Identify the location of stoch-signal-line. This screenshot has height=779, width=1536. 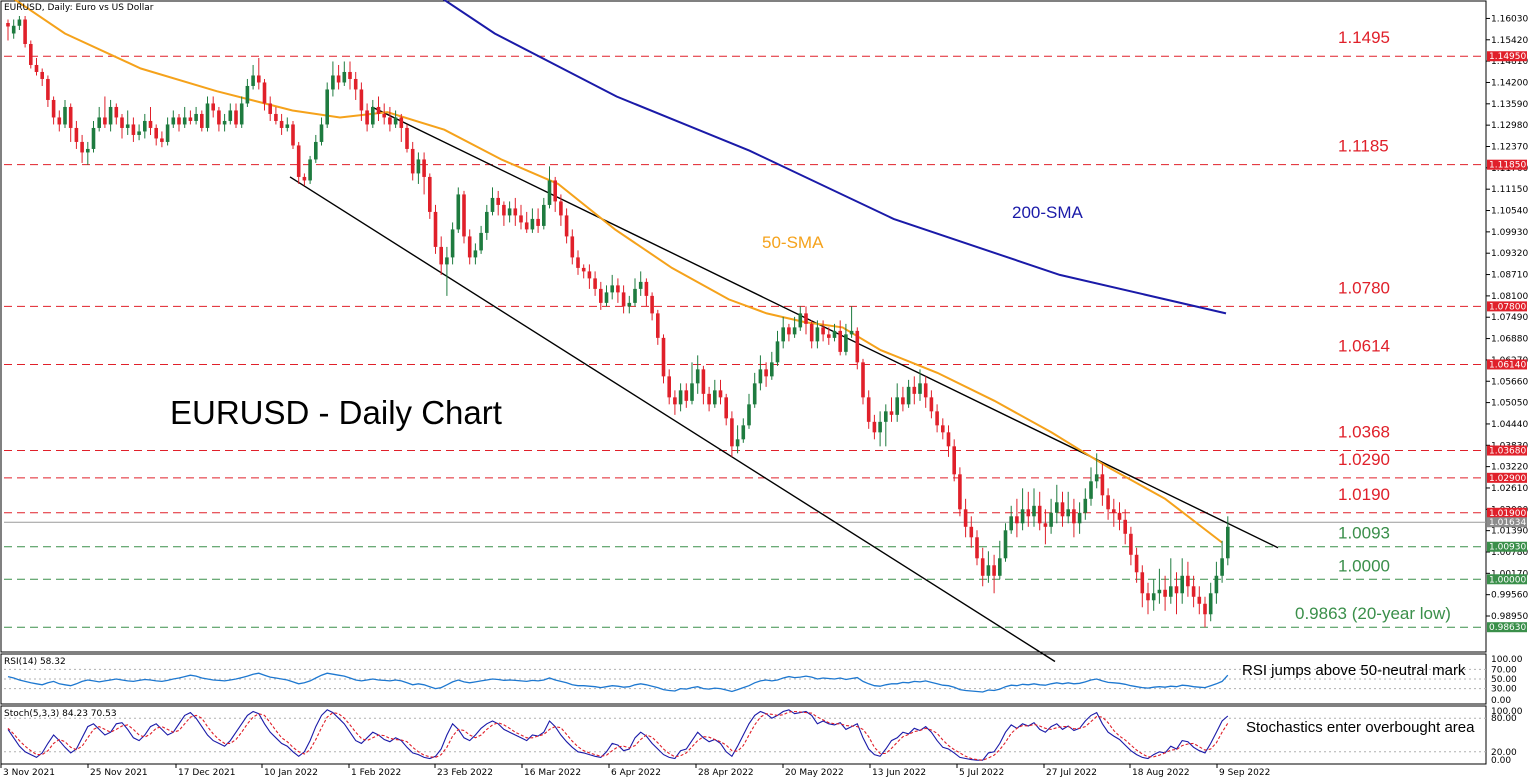
(618, 735).